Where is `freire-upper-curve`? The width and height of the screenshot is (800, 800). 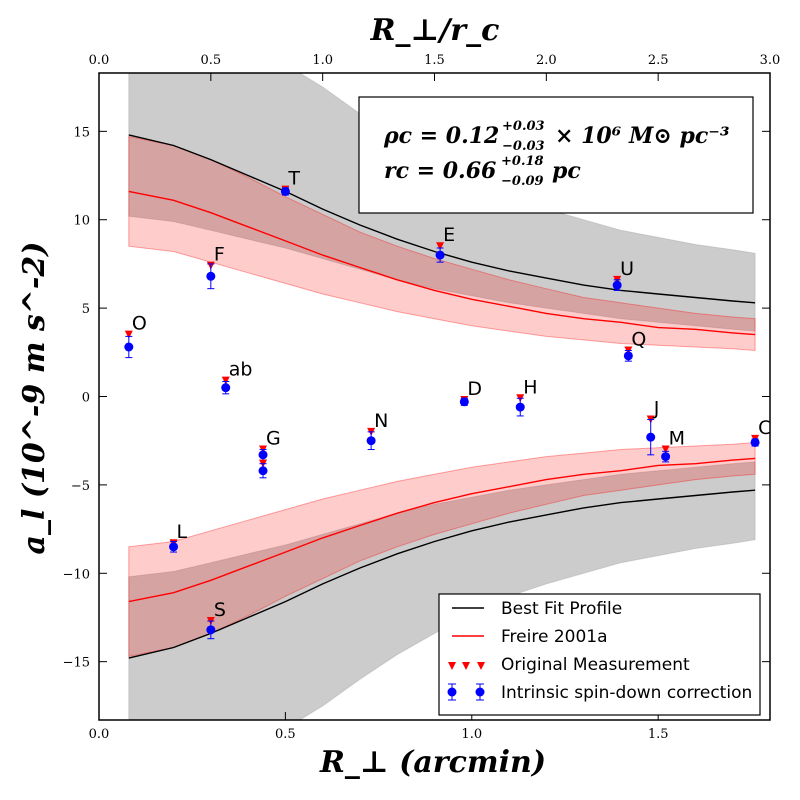
freire-upper-curve is located at coordinates (442, 263).